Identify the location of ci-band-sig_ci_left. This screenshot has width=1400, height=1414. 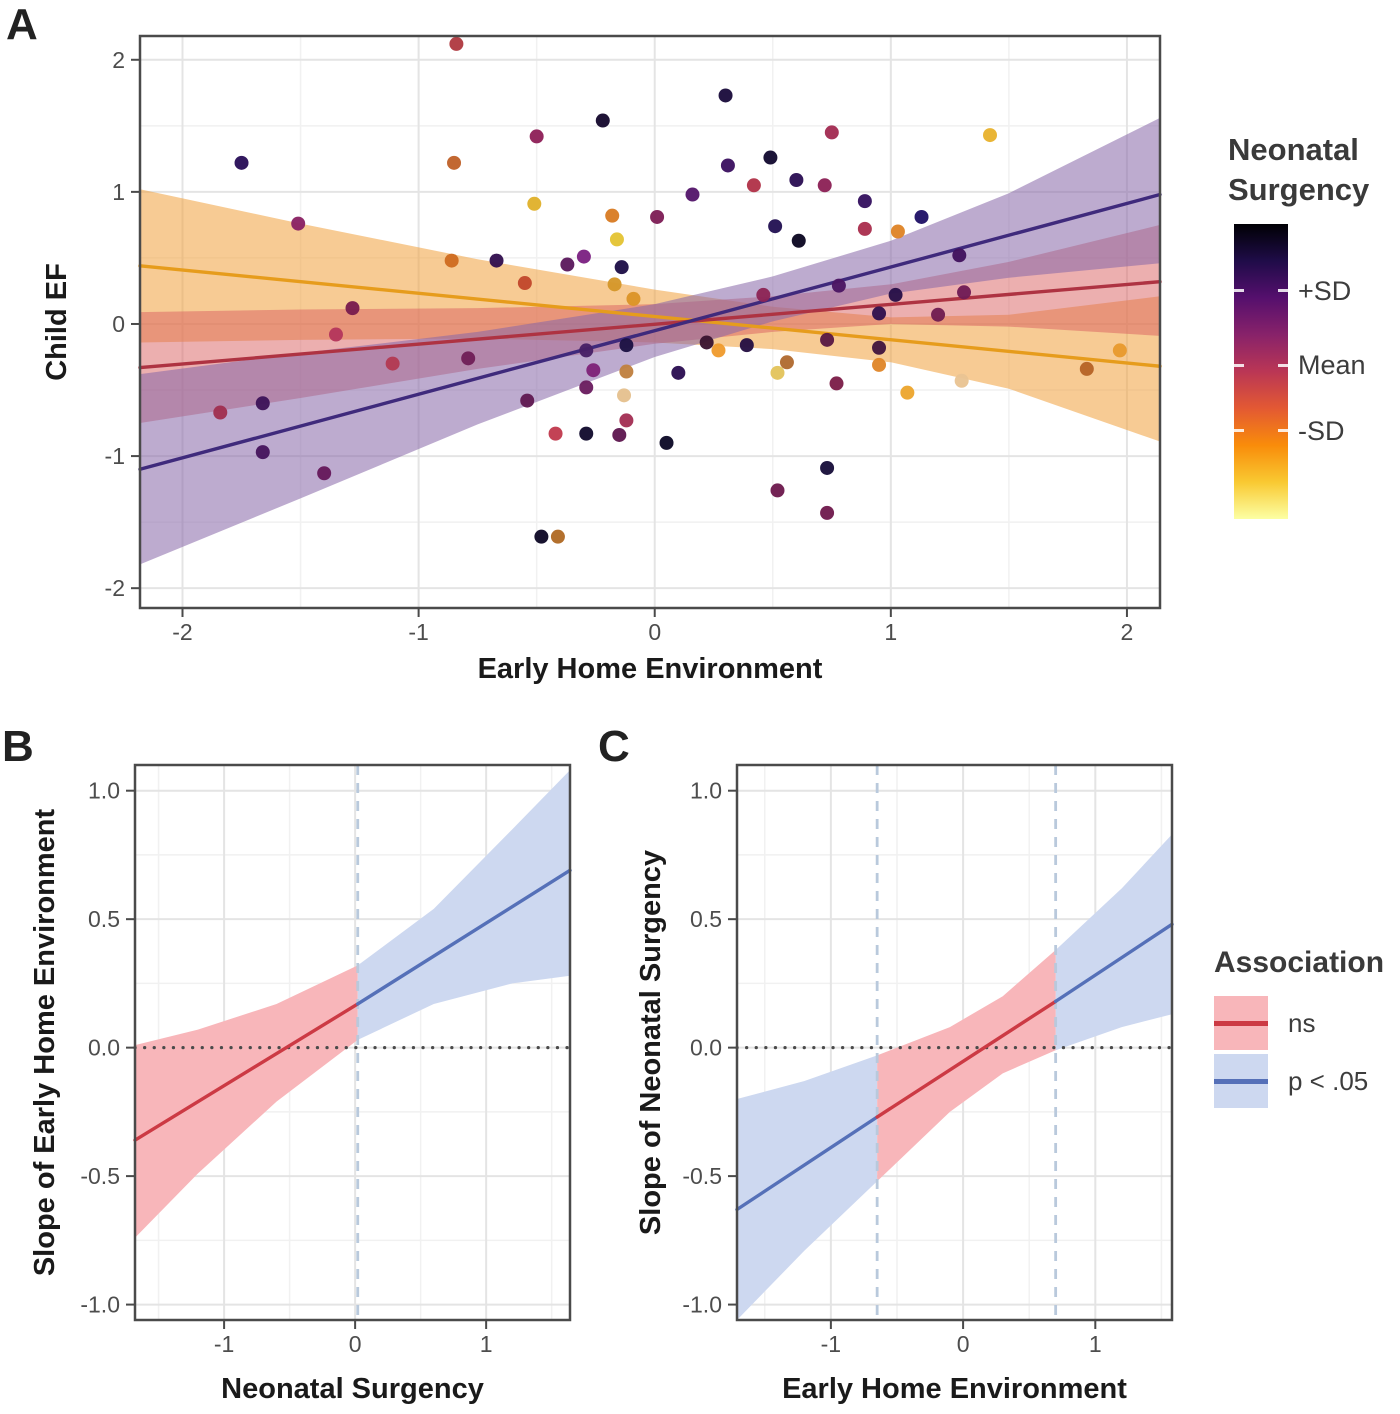
(807, 1187).